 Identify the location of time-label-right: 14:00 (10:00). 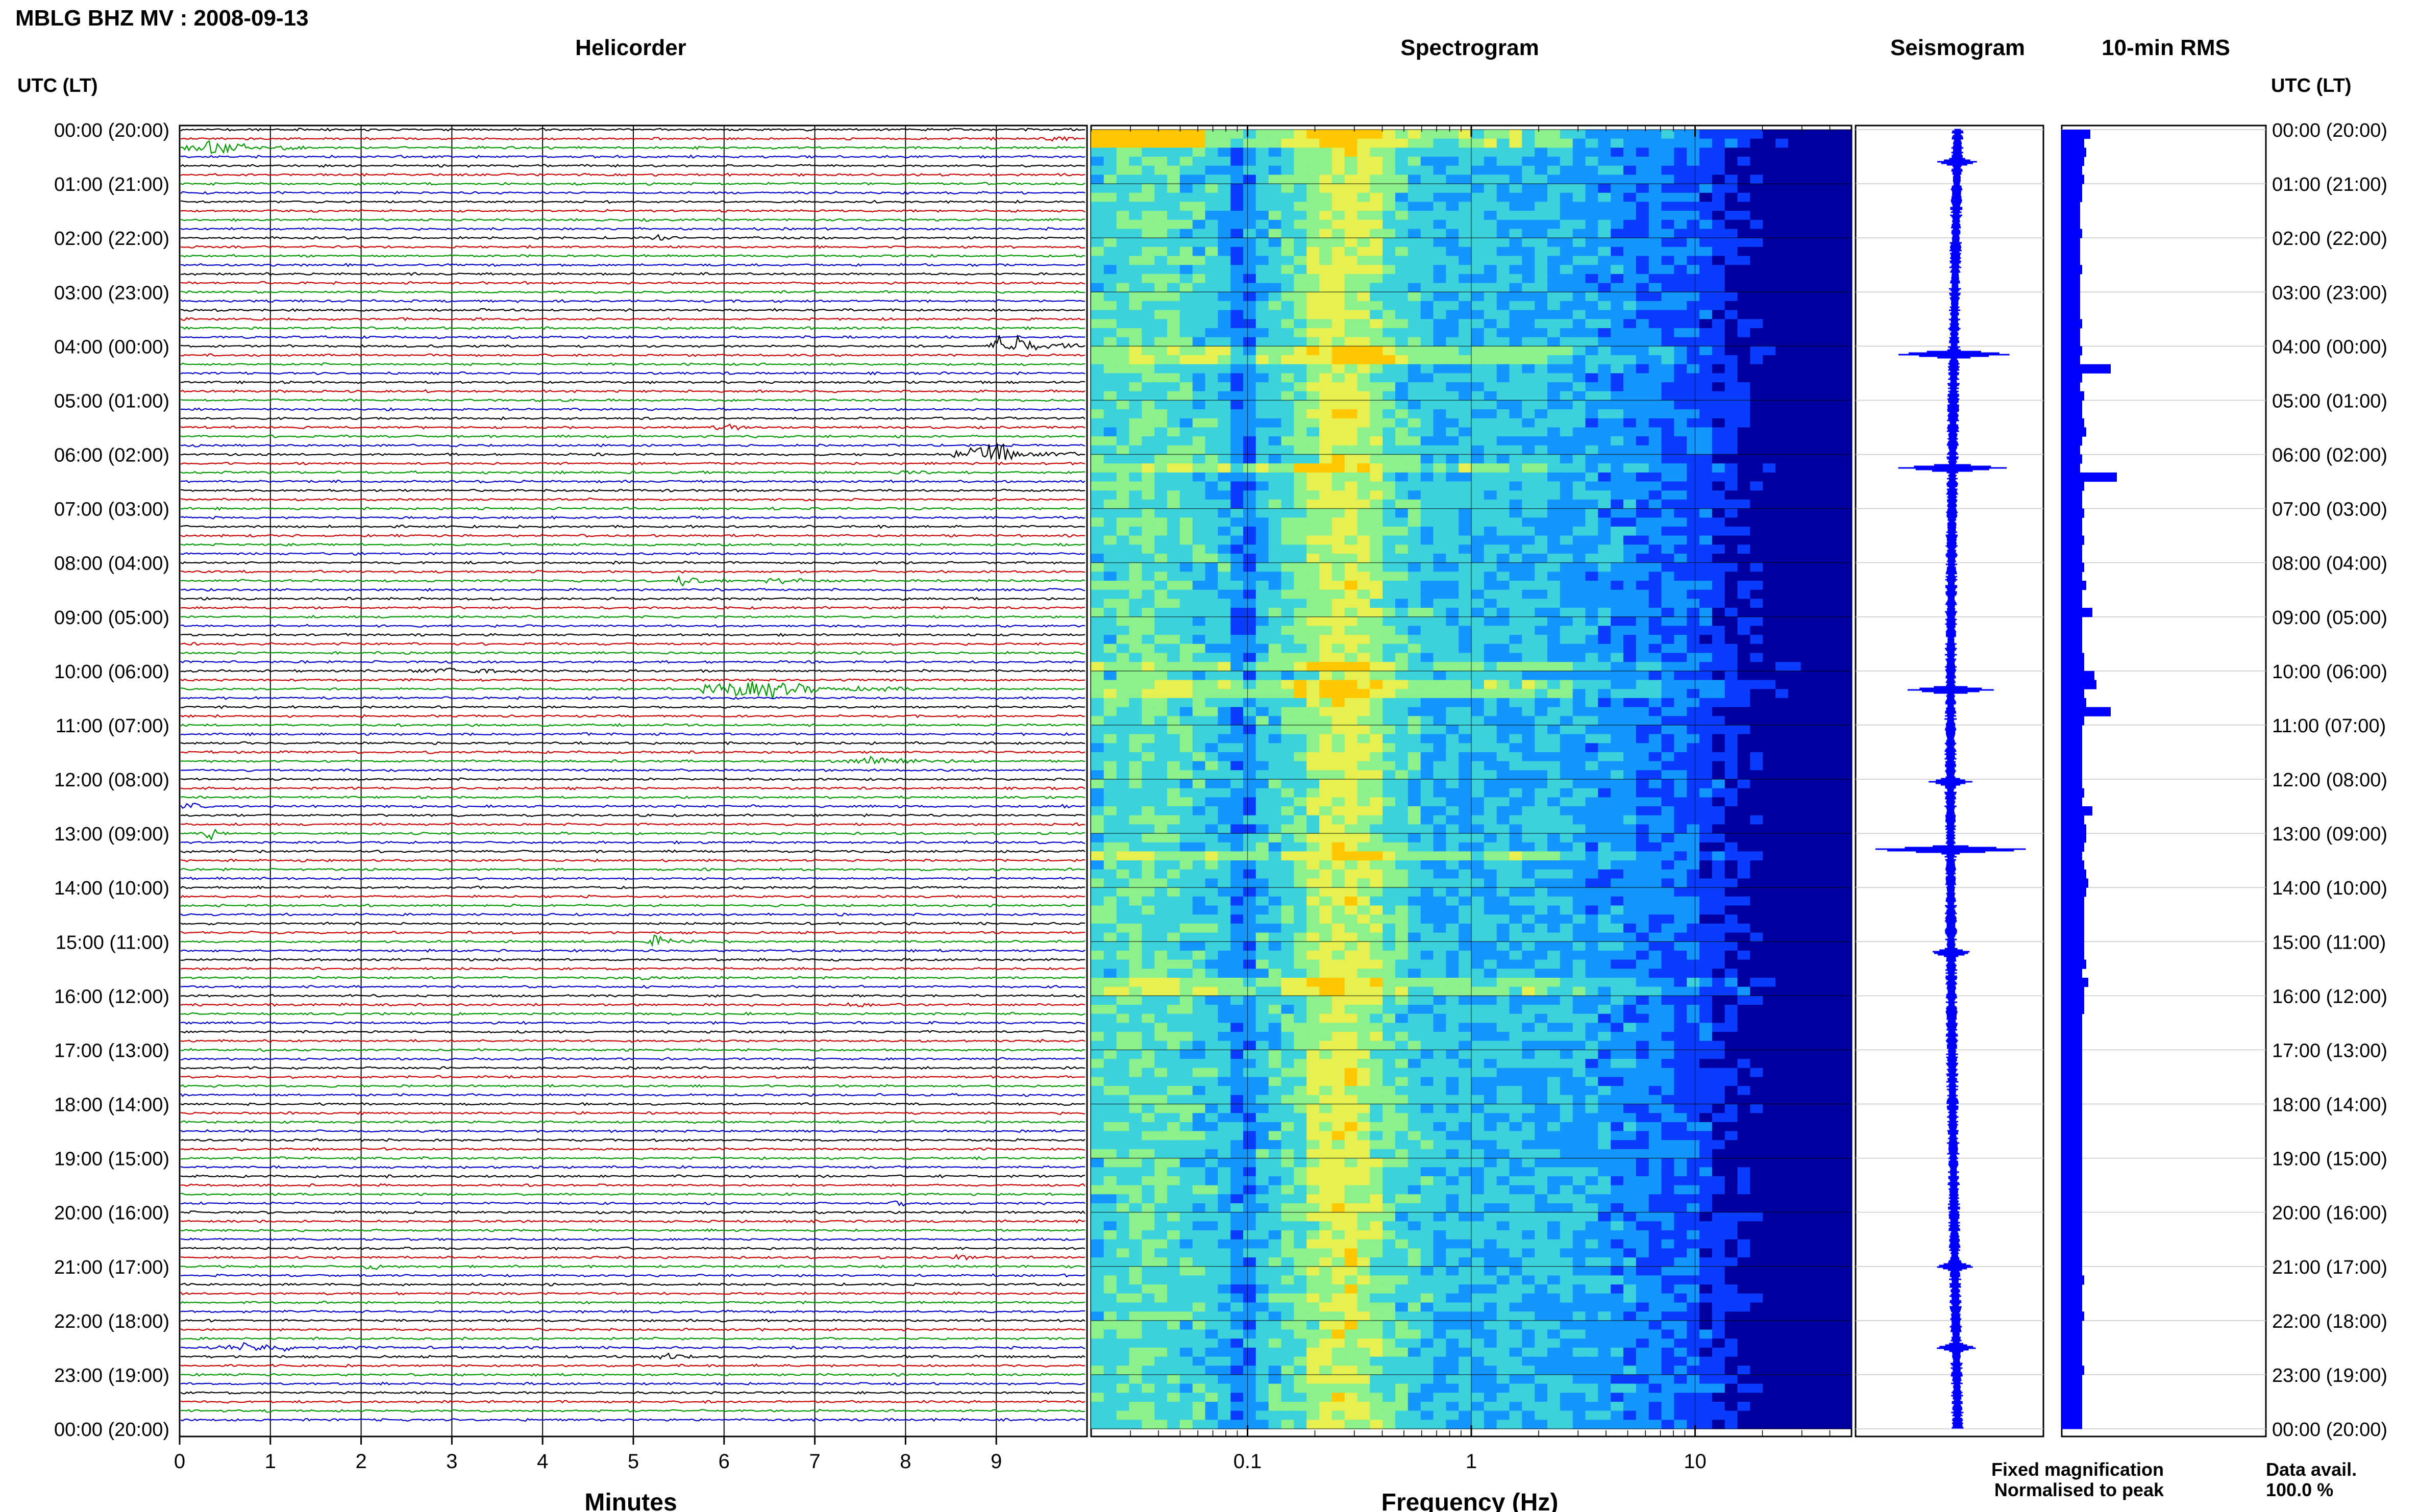
(2329, 888).